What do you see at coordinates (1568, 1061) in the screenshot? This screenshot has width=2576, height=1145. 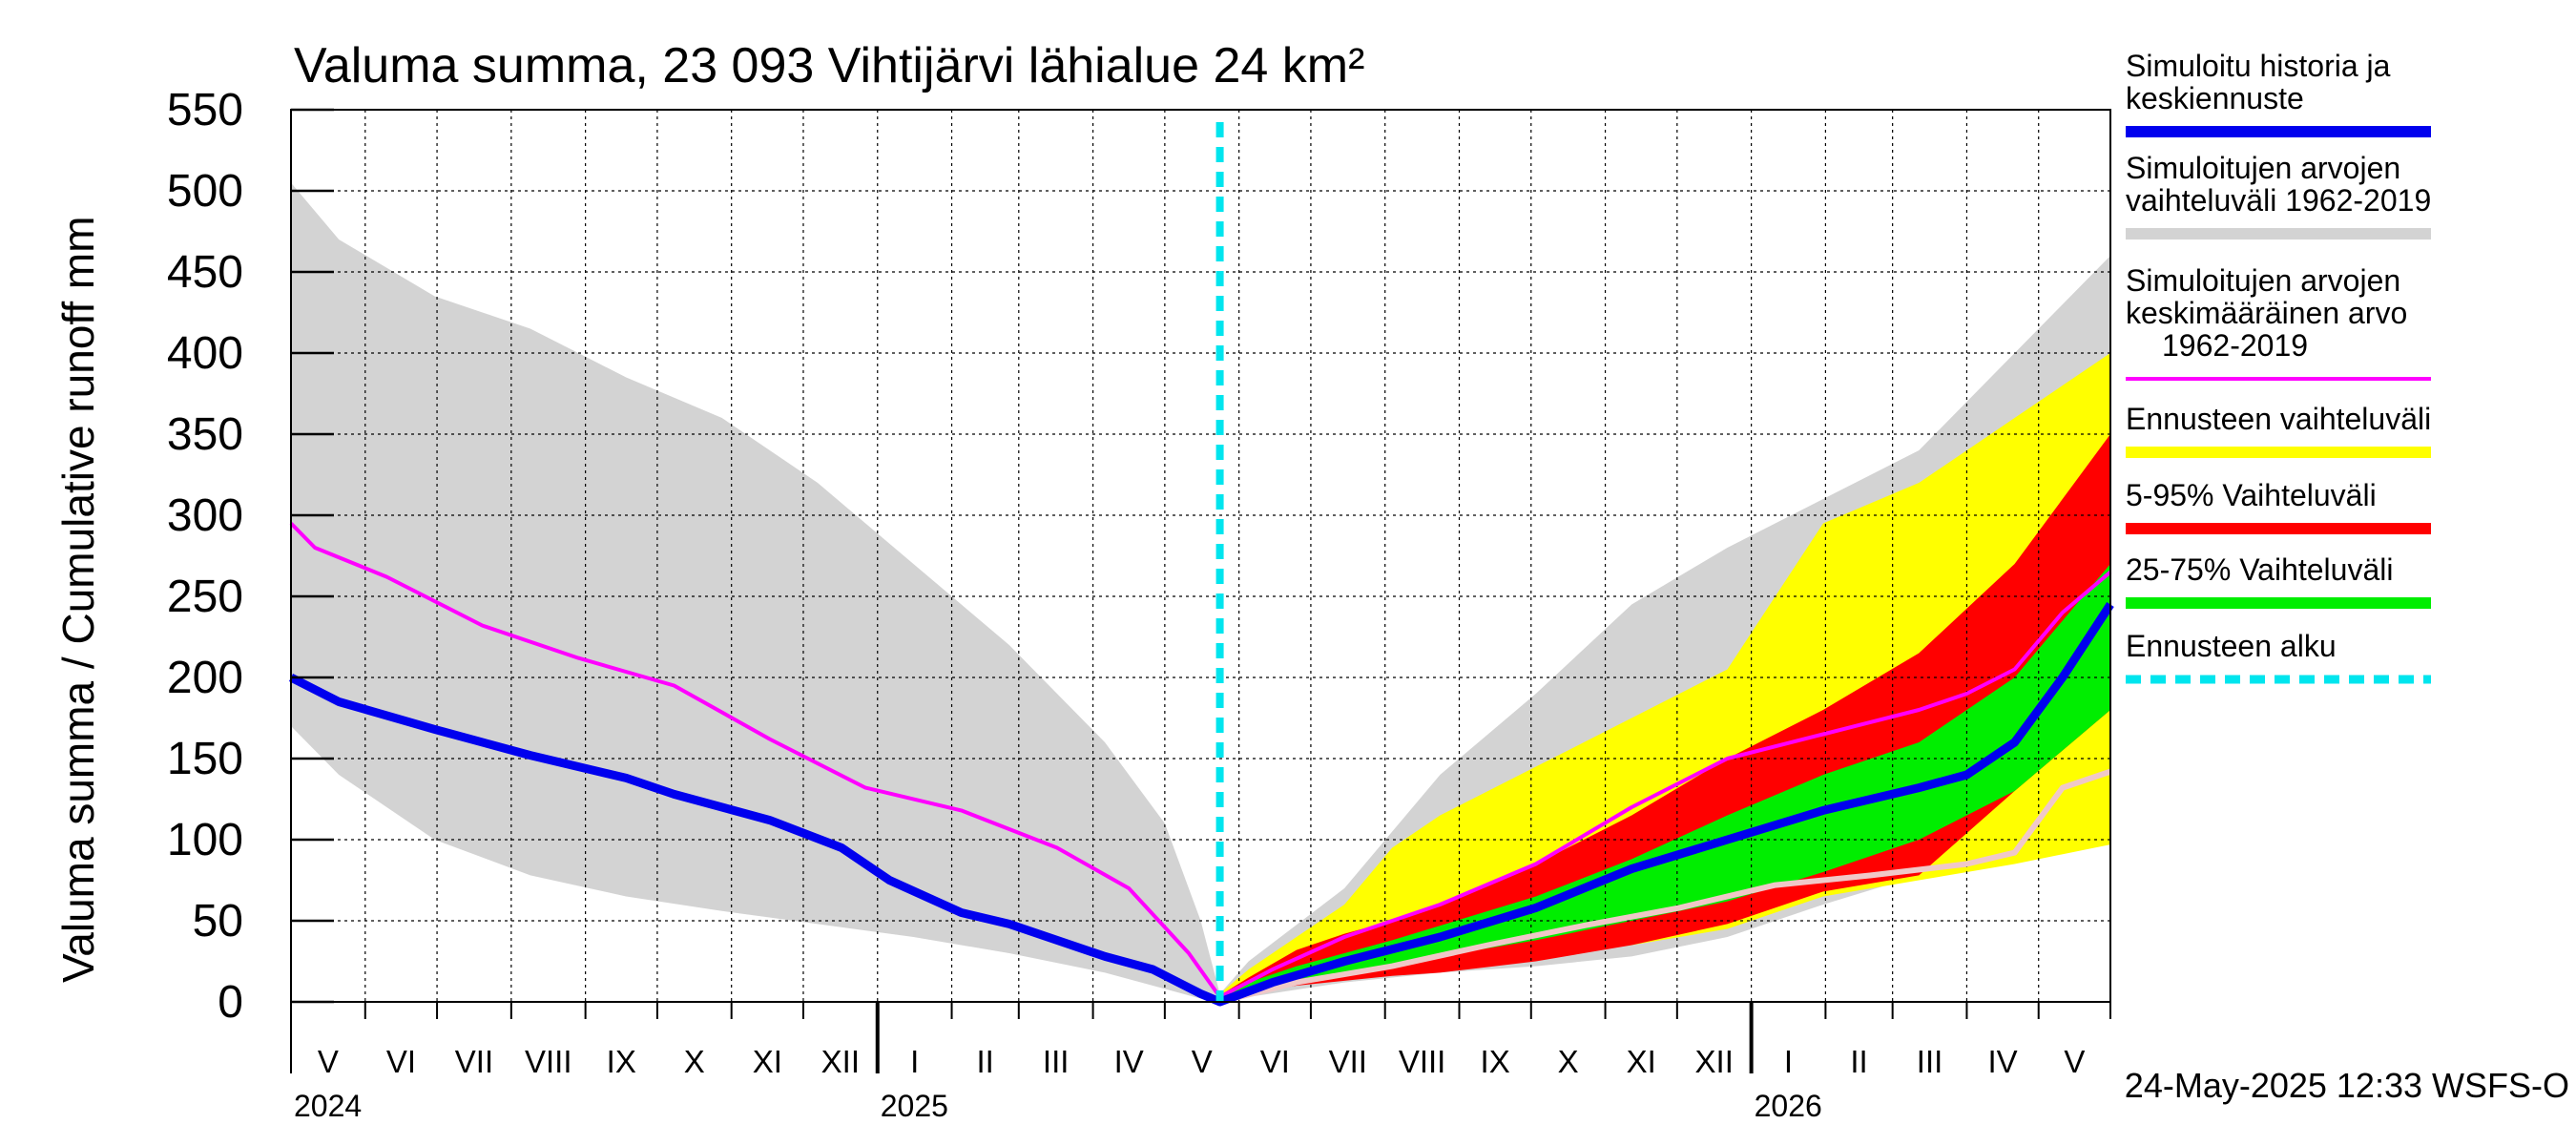 I see `x-month-label-17: X` at bounding box center [1568, 1061].